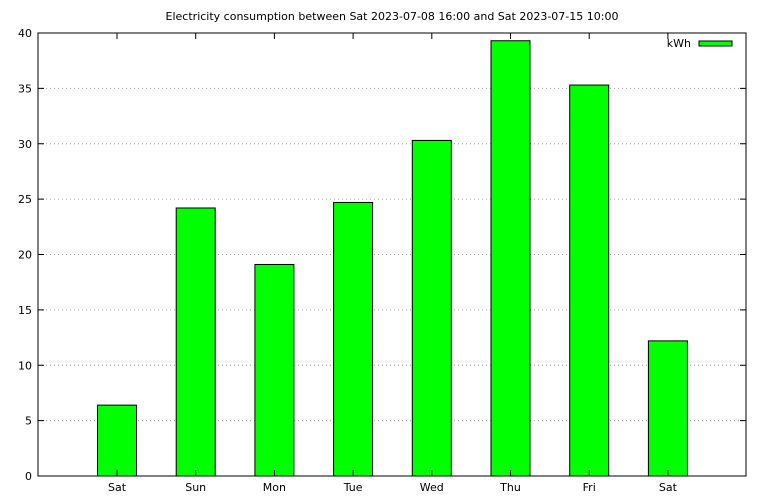 This screenshot has width=768, height=504. Describe the element at coordinates (28, 476) in the screenshot. I see `y-tick-label: 0` at that location.